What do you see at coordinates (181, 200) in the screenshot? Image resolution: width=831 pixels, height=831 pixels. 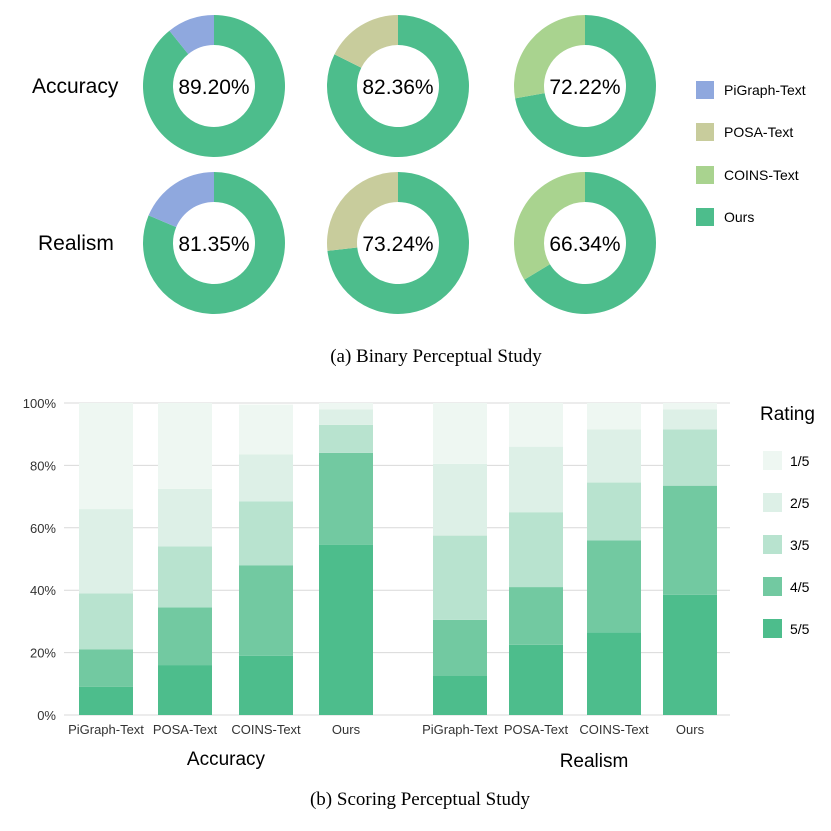 I see `donut-slice-pigraph-realism` at bounding box center [181, 200].